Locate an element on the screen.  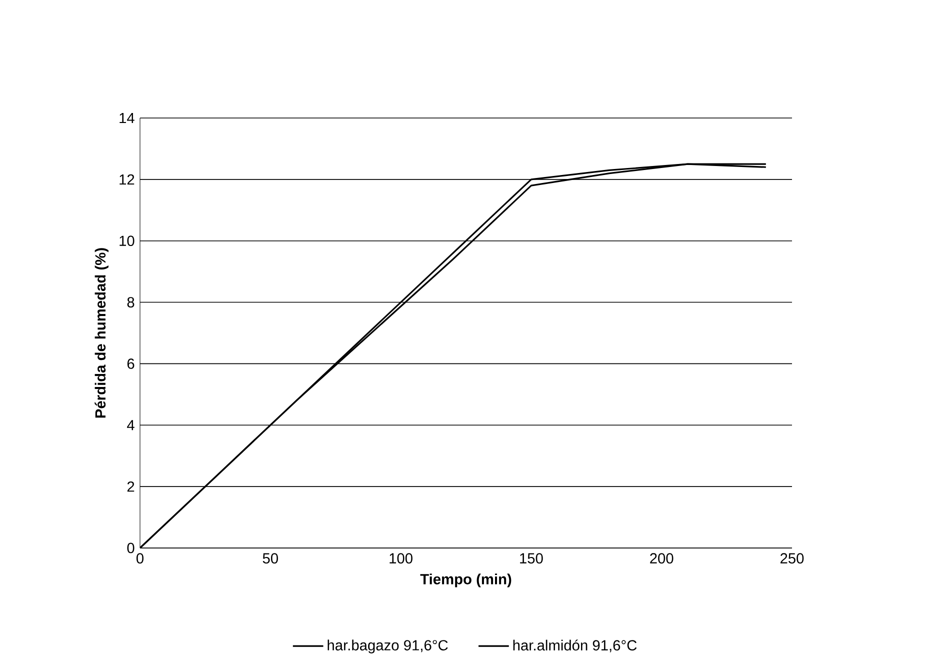
x-tick-label: 250 is located at coordinates (792, 558).